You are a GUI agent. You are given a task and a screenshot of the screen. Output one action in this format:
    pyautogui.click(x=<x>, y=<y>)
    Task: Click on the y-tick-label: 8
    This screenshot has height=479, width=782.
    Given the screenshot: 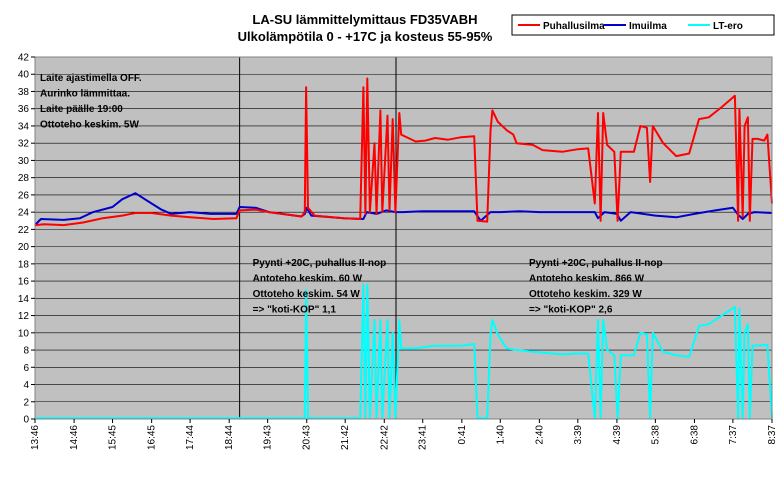 What is the action you would take?
    pyautogui.click(x=26, y=351)
    